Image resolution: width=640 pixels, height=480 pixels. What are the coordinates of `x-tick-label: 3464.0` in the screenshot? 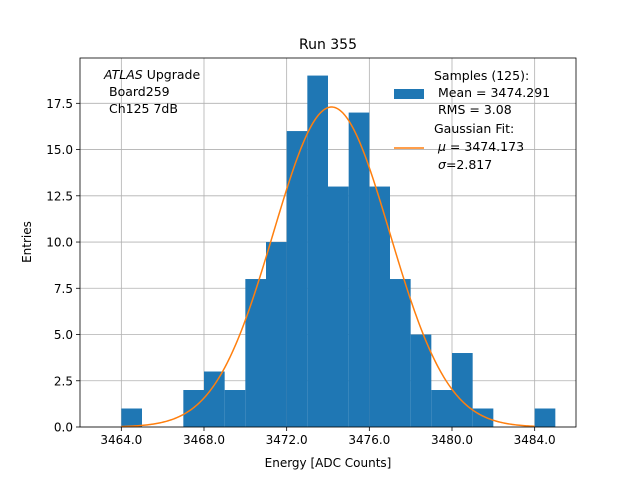 It's located at (121, 440).